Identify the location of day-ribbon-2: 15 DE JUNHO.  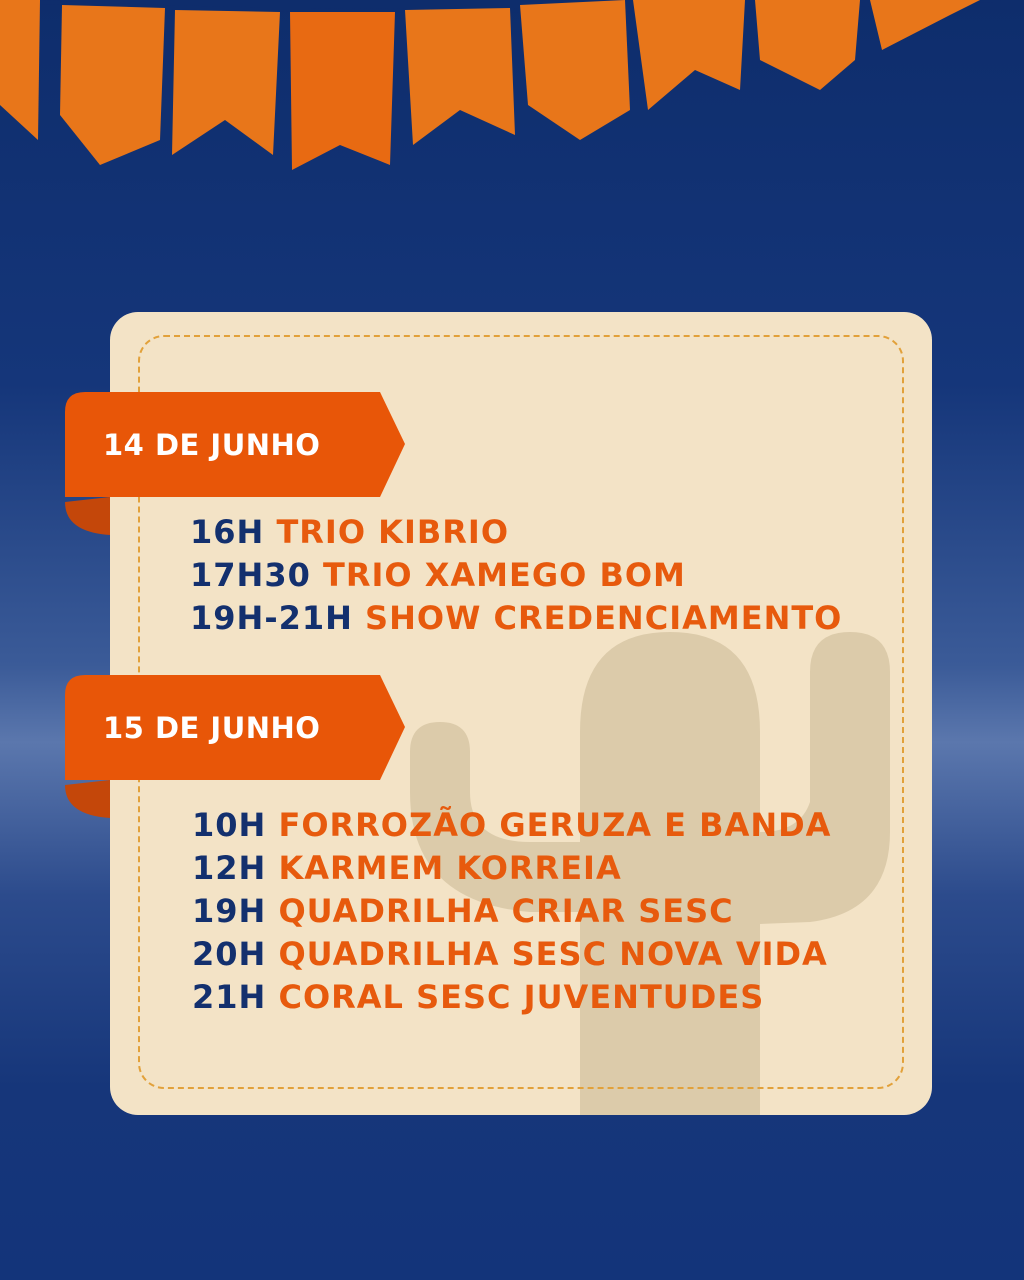
(237, 747).